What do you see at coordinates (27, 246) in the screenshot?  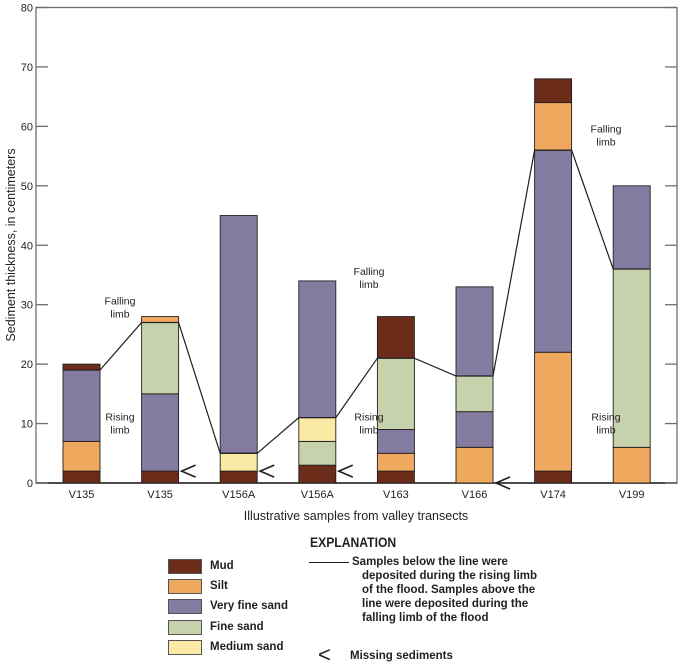 I see `y-tick-label: 40` at bounding box center [27, 246].